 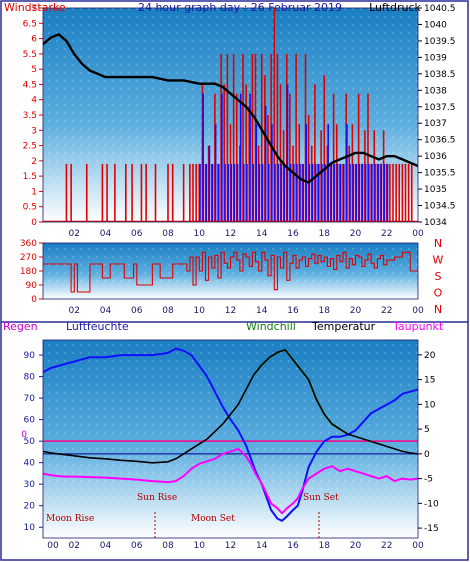 I want to click on regen-marker: 0, so click(x=24, y=435).